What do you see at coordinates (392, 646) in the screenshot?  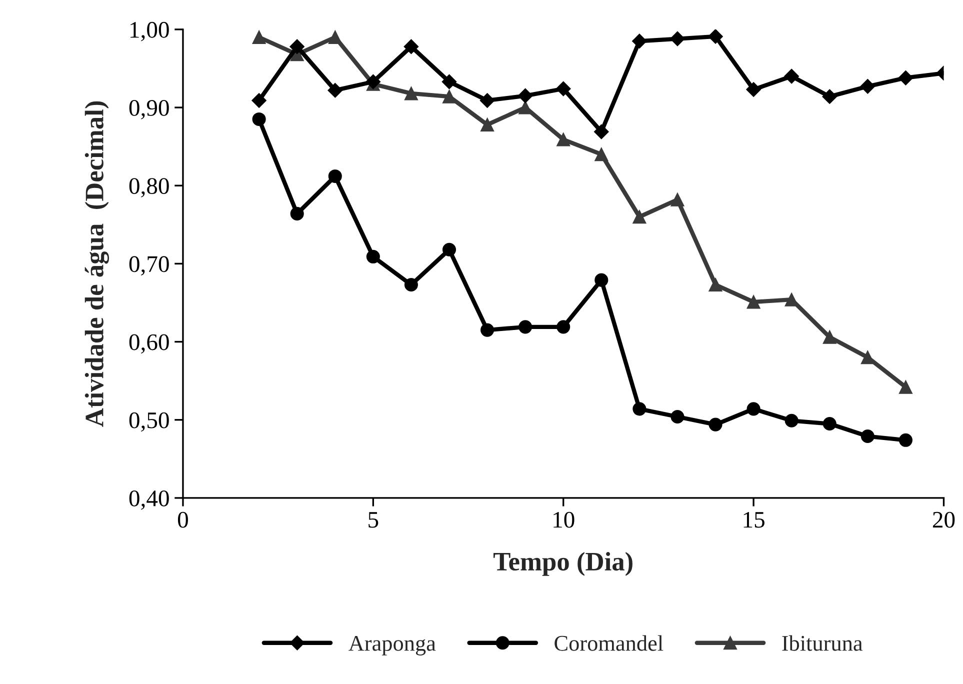 I see `legend-label: Araponga` at bounding box center [392, 646].